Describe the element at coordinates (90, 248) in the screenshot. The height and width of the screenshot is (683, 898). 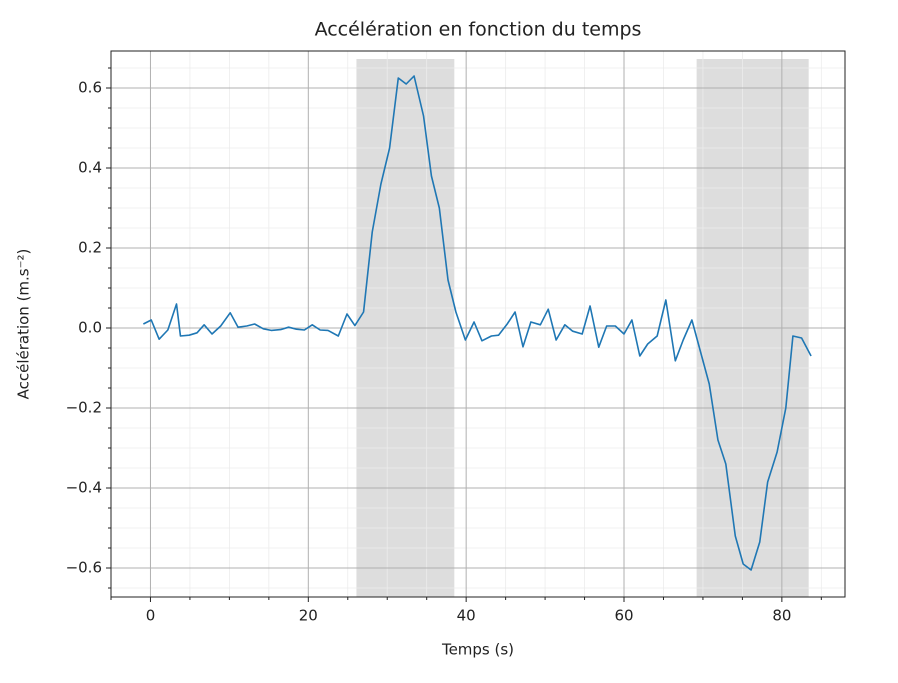
I see `y-tick-label: 0.2` at that location.